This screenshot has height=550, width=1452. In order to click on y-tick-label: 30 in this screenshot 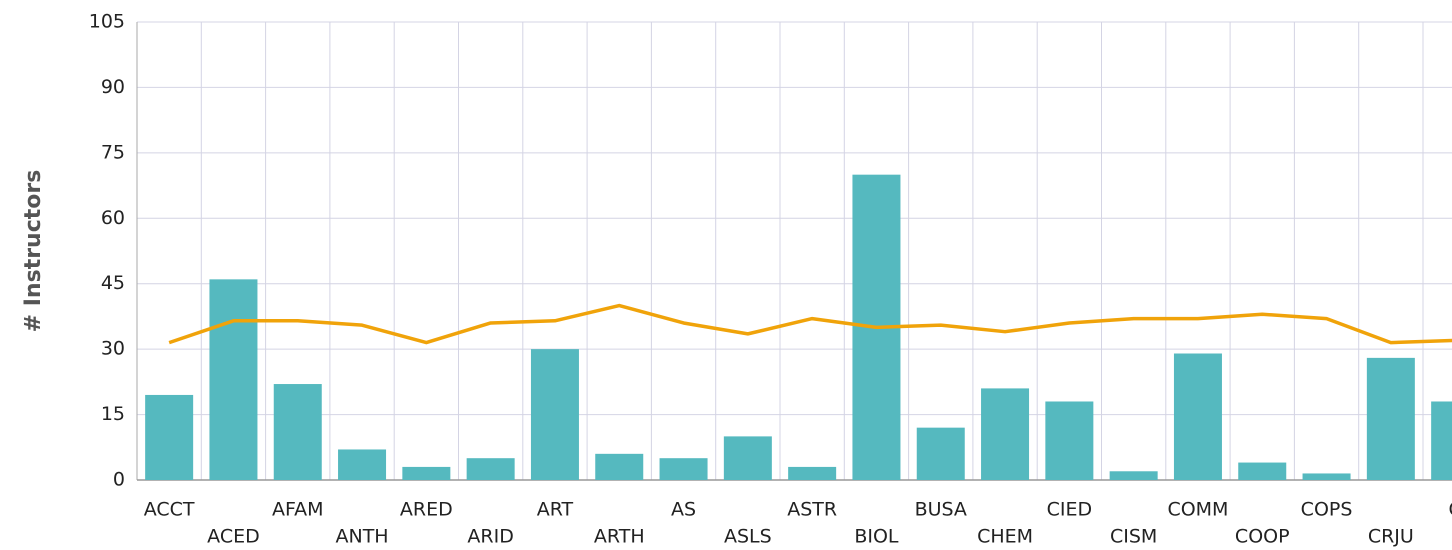, I will do `click(113, 349)`.